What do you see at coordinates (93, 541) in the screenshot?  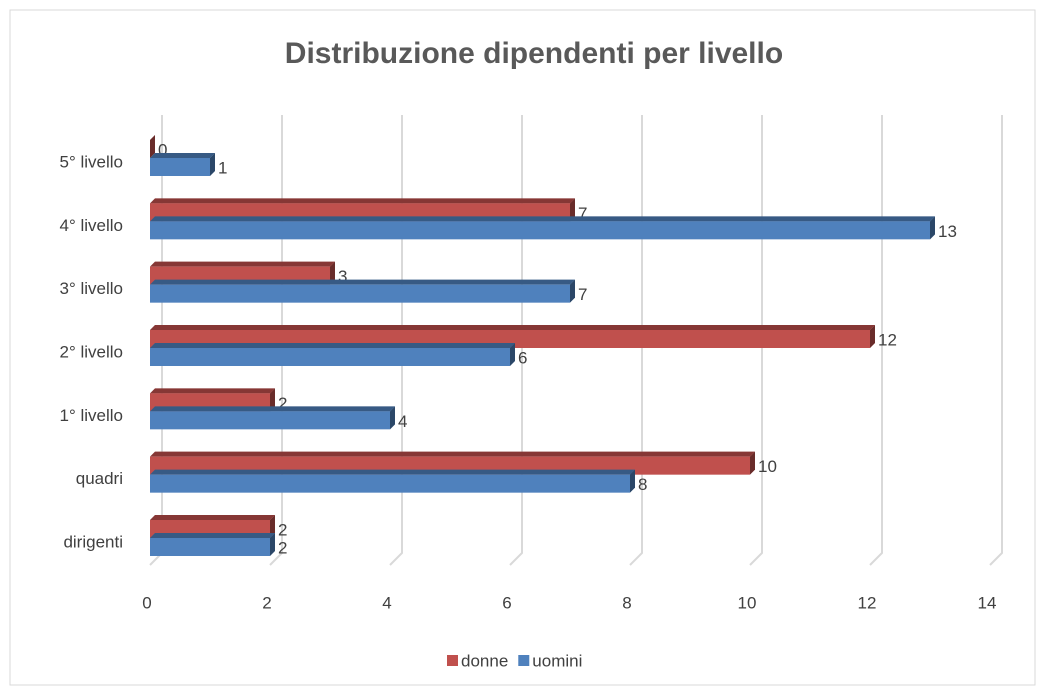 I see `y-tick-label: dirigenti` at bounding box center [93, 541].